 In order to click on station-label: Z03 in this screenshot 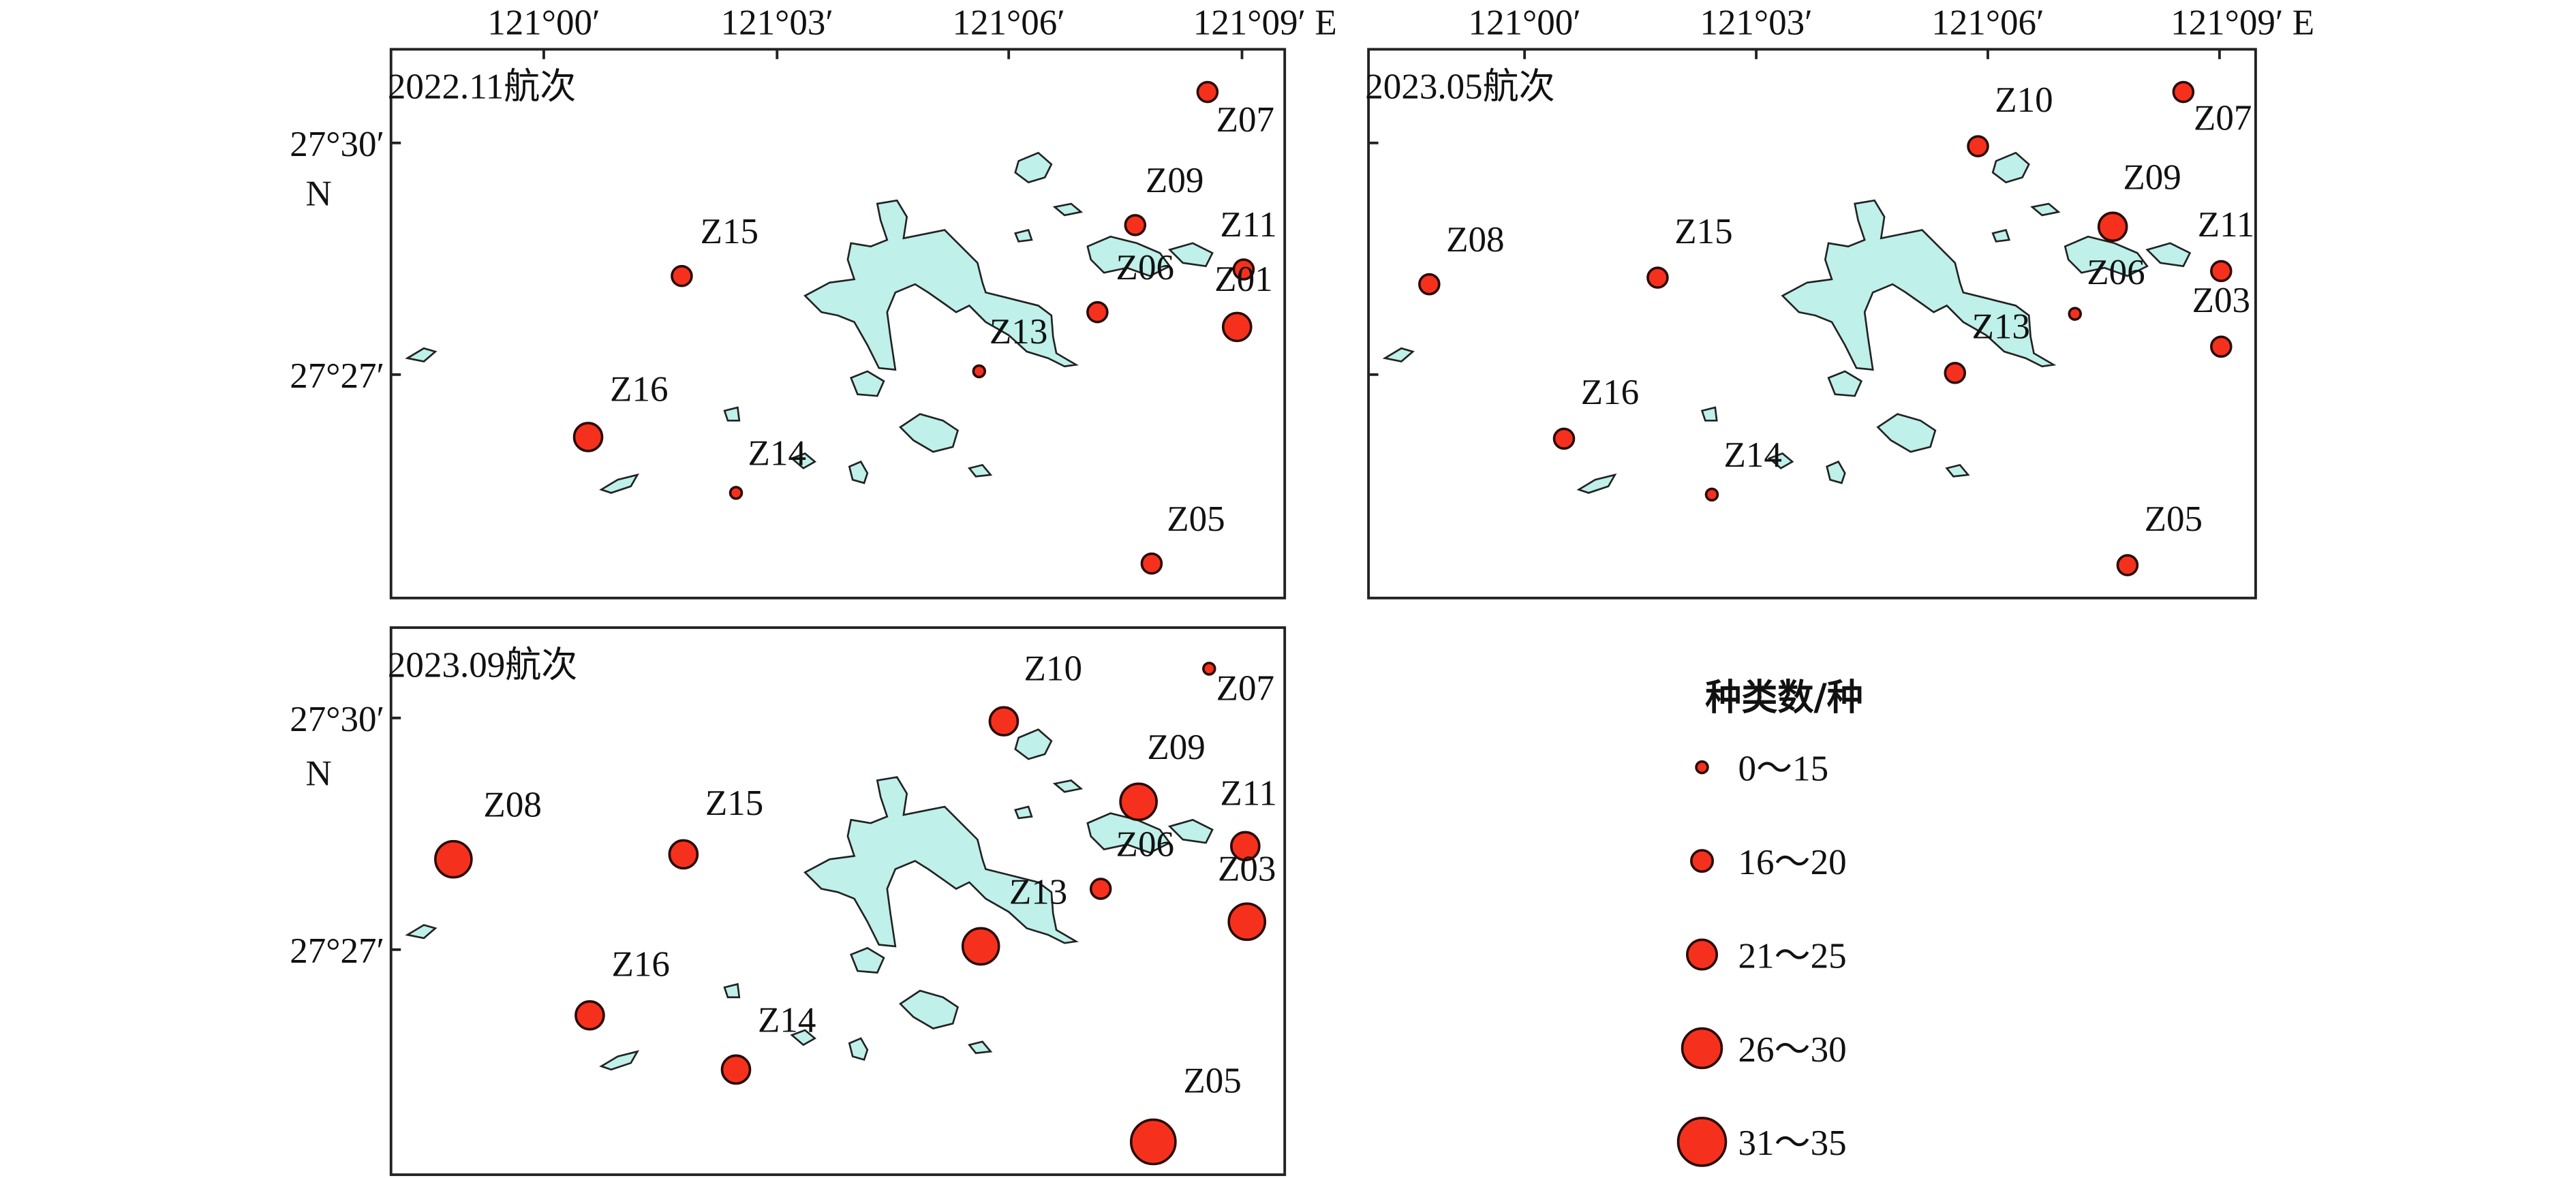, I will do `click(2221, 300)`.